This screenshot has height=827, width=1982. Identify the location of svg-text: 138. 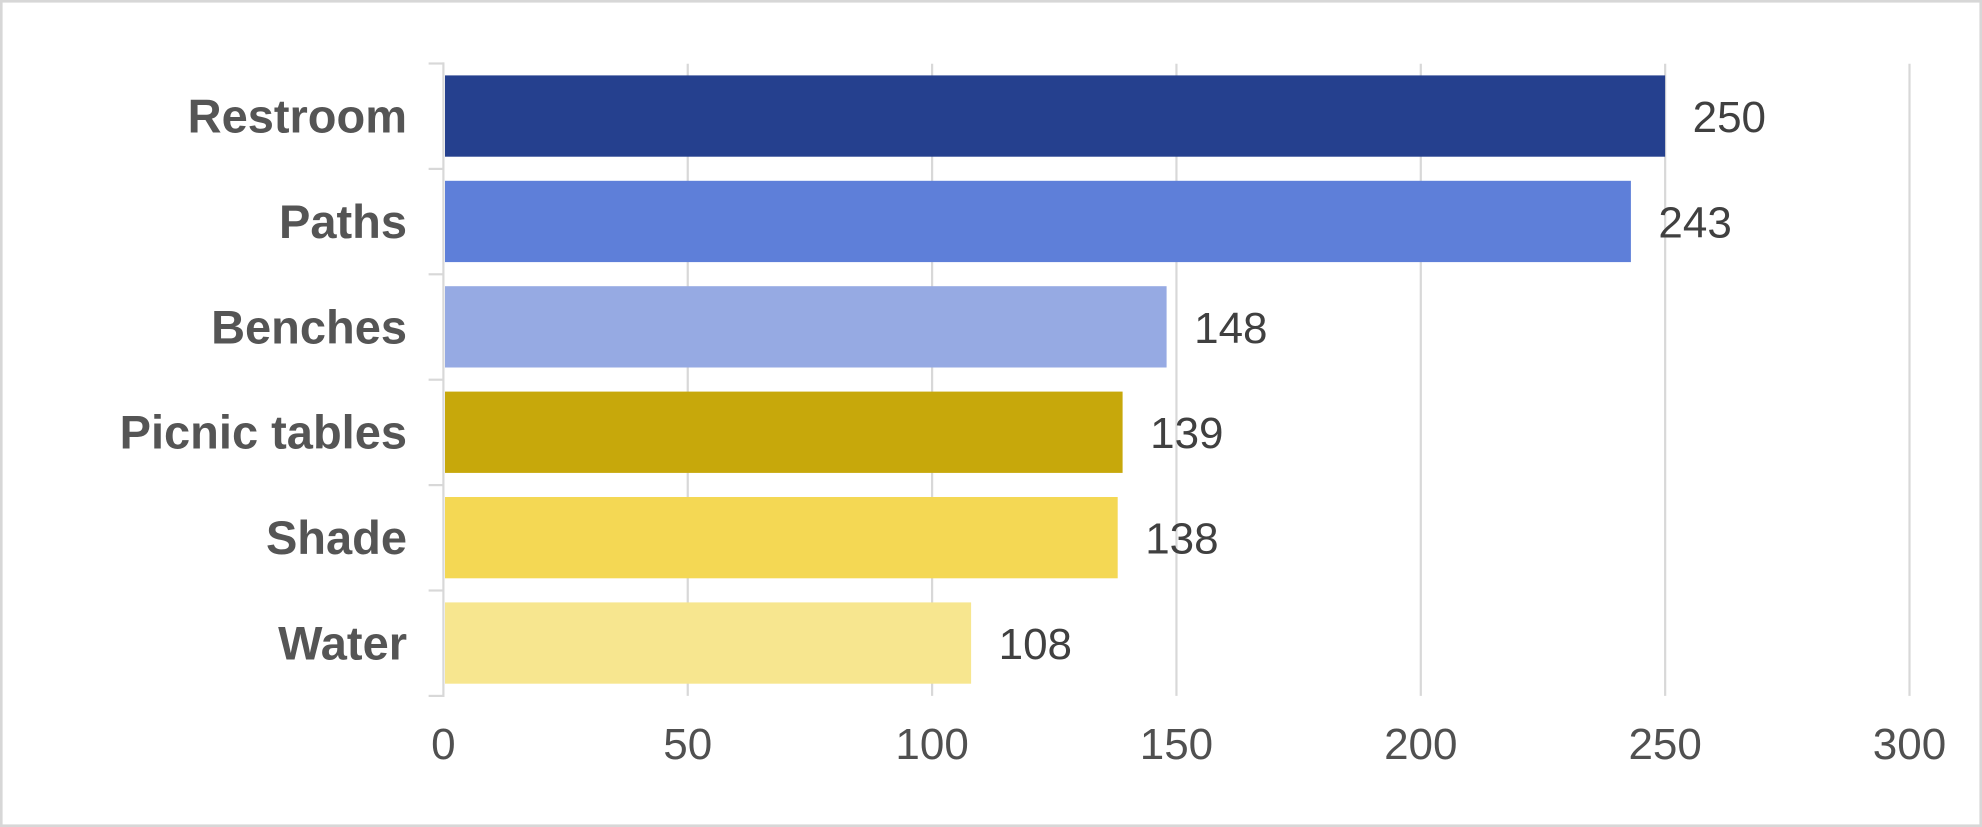
(1181, 539).